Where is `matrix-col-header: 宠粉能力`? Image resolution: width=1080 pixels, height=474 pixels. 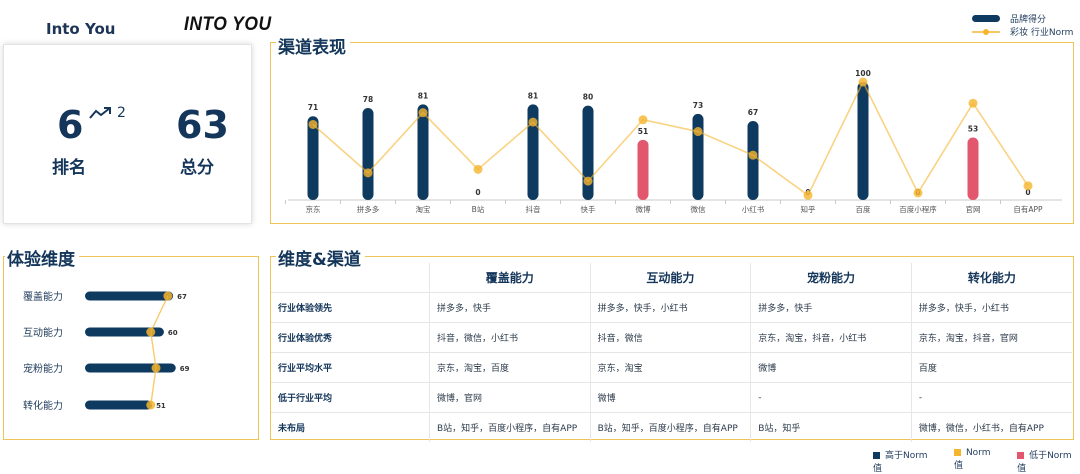 matrix-col-header: 宠粉能力 is located at coordinates (831, 278).